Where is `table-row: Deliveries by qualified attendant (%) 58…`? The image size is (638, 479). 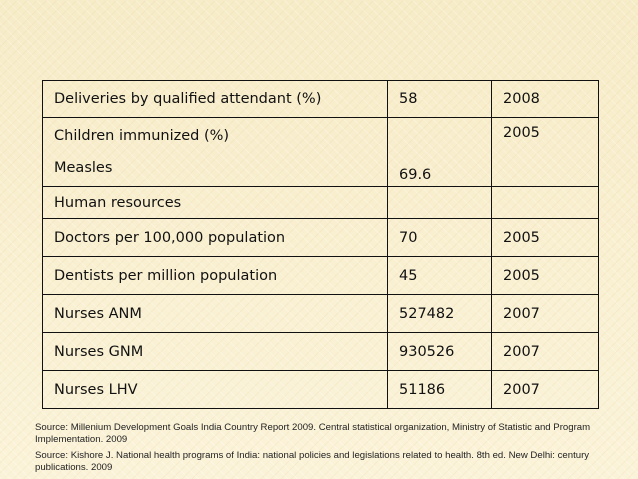 table-row: Deliveries by qualified attendant (%) 58… is located at coordinates (320, 99).